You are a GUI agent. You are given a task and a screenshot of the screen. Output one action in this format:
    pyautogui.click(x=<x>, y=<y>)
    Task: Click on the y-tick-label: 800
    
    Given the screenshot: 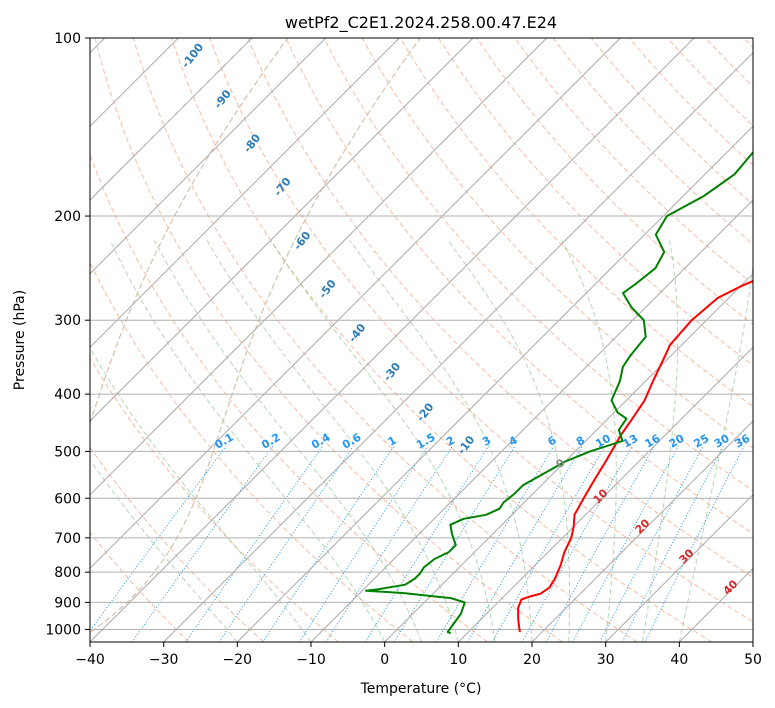 What is the action you would take?
    pyautogui.click(x=67, y=573)
    